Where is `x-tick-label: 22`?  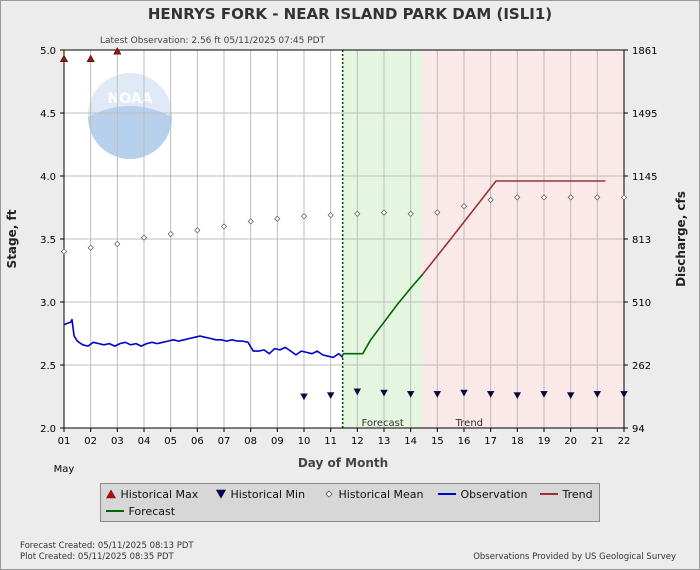
x-tick-label: 22 is located at coordinates (624, 441).